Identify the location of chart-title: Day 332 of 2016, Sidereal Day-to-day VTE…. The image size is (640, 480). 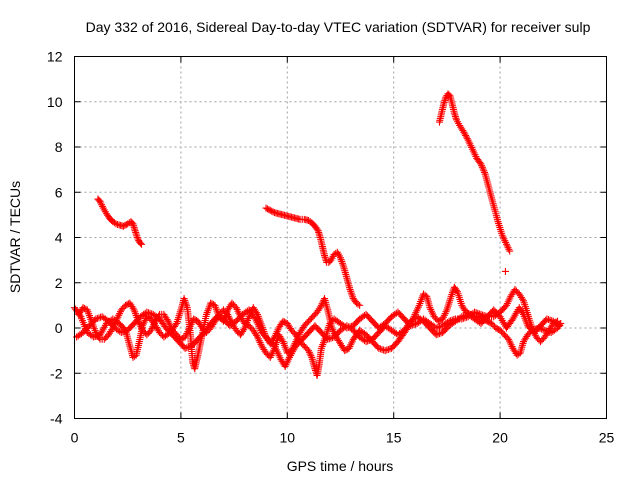
(338, 27).